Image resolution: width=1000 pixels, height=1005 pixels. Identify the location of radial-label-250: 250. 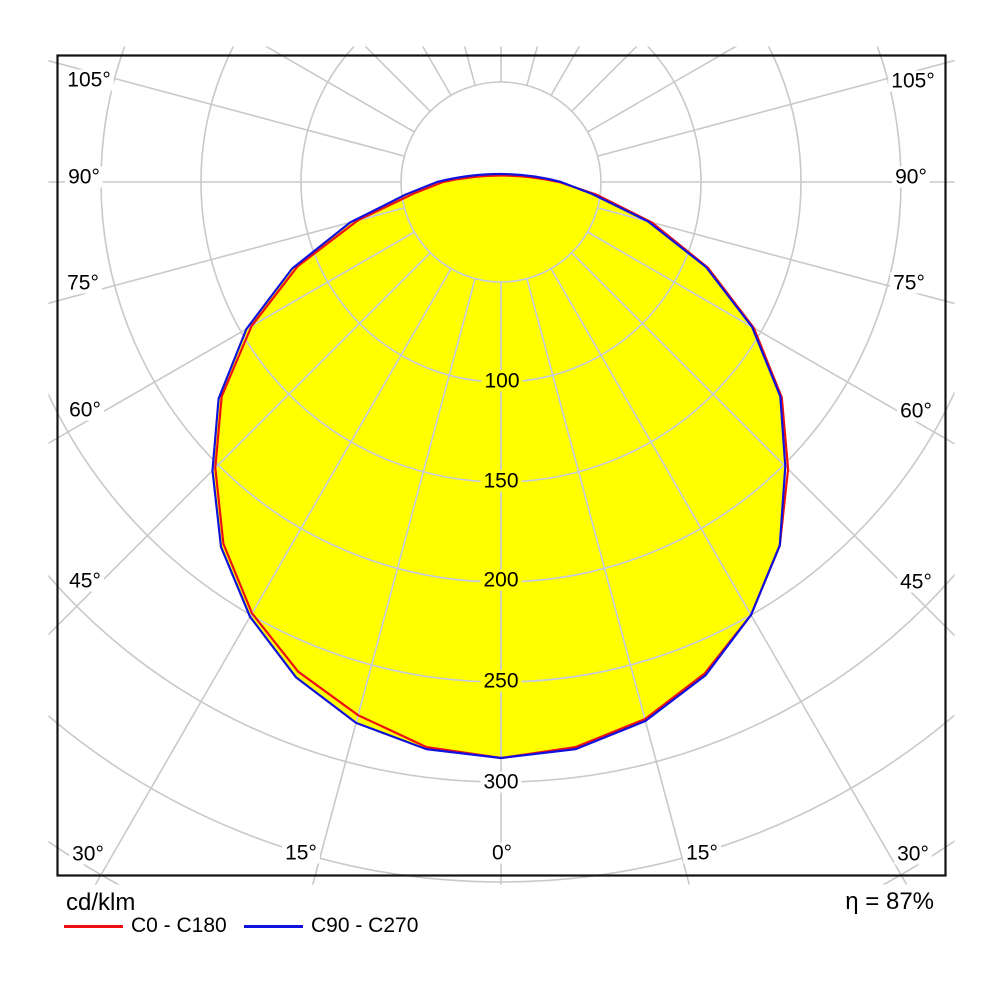
(500, 681).